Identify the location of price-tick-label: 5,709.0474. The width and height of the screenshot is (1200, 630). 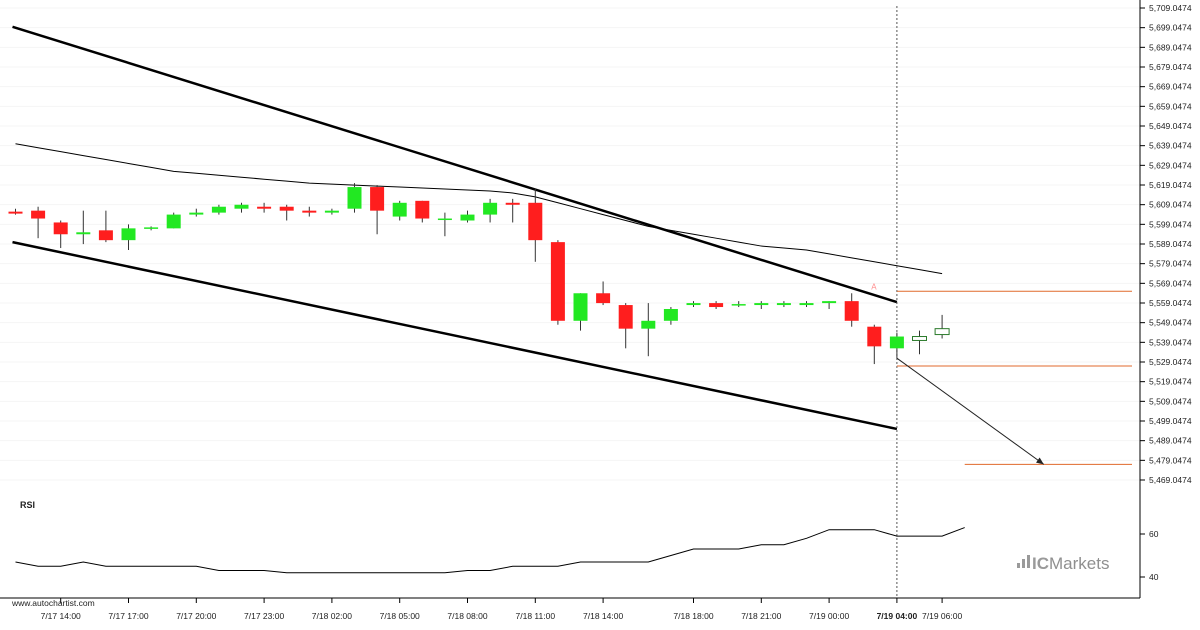
(1170, 8).